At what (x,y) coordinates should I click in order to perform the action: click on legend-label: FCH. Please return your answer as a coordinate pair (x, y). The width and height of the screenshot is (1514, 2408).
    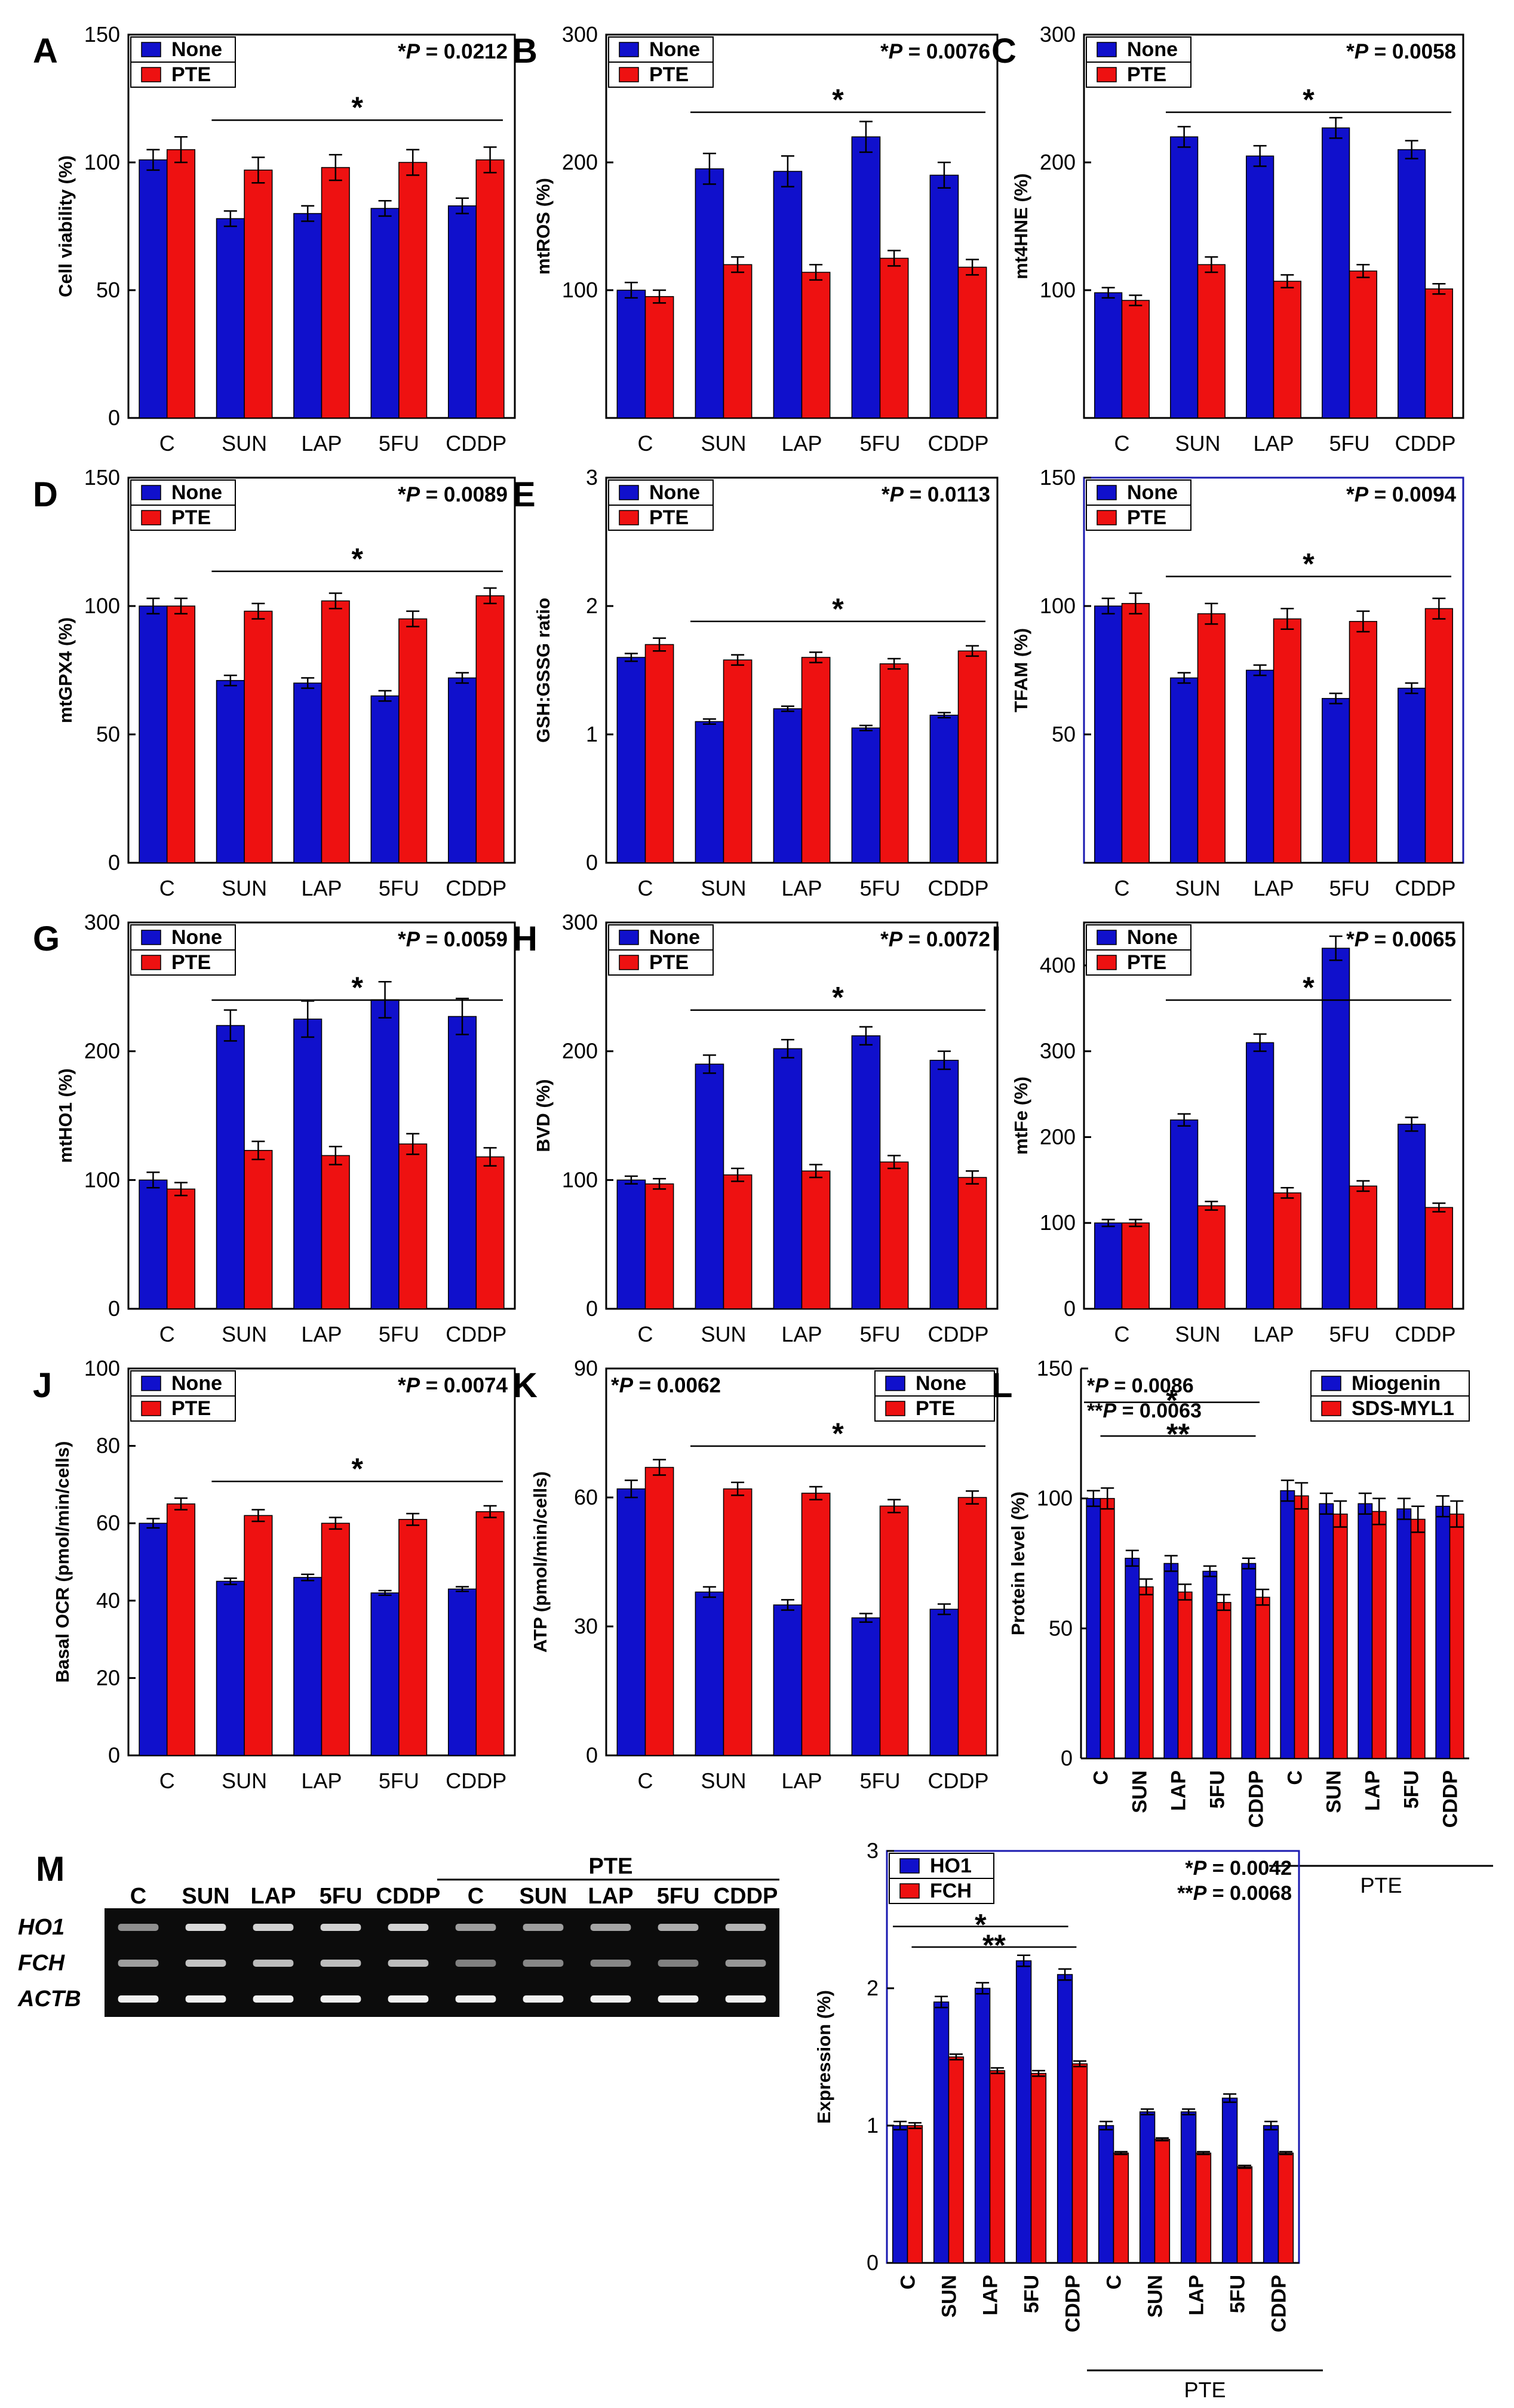
    Looking at the image, I should click on (951, 1891).